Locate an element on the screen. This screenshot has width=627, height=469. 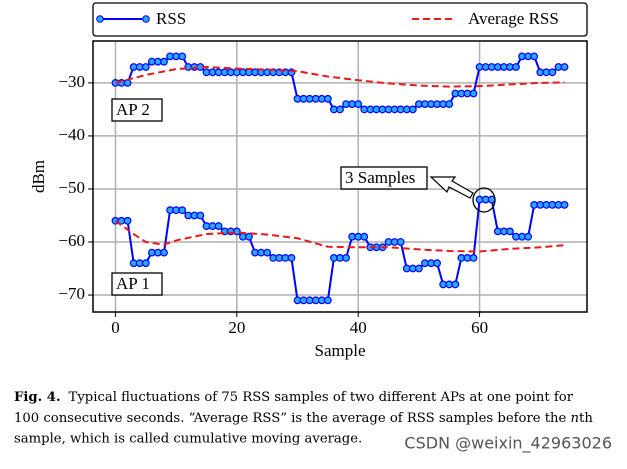
annotation-box is located at coordinates (384, 178).